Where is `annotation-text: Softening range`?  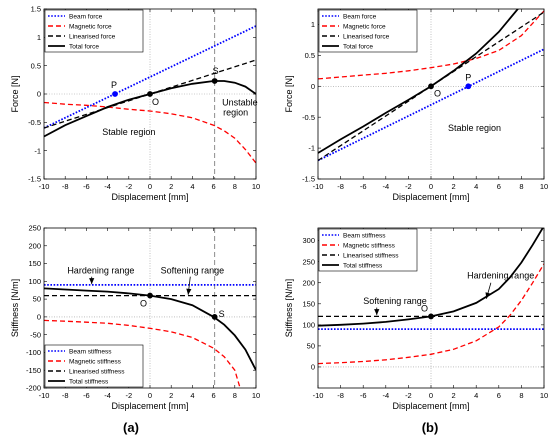 annotation-text: Softening range is located at coordinates (193, 271).